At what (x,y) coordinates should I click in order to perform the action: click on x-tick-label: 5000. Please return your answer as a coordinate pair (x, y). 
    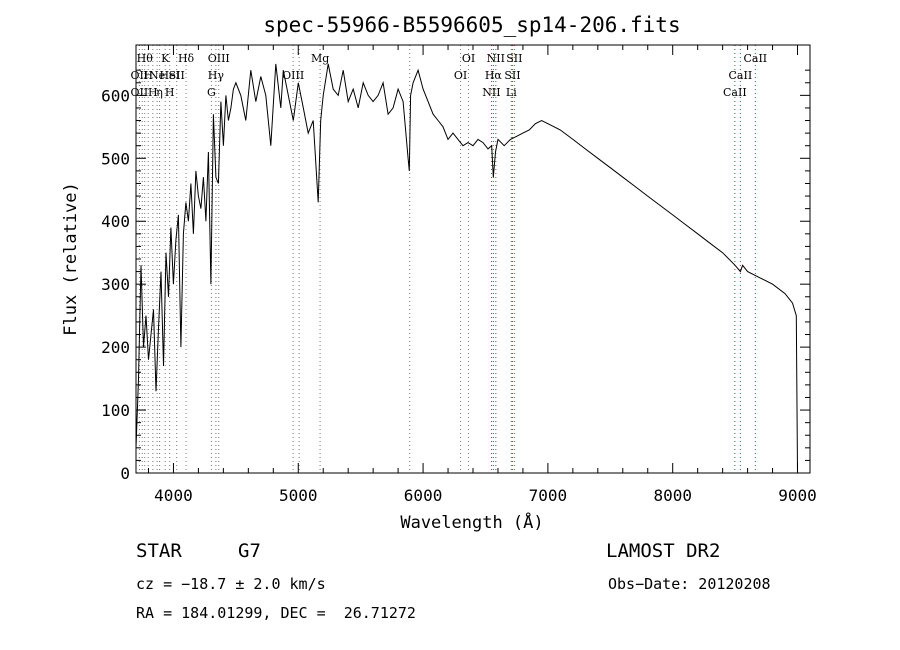
    Looking at the image, I should click on (298, 495).